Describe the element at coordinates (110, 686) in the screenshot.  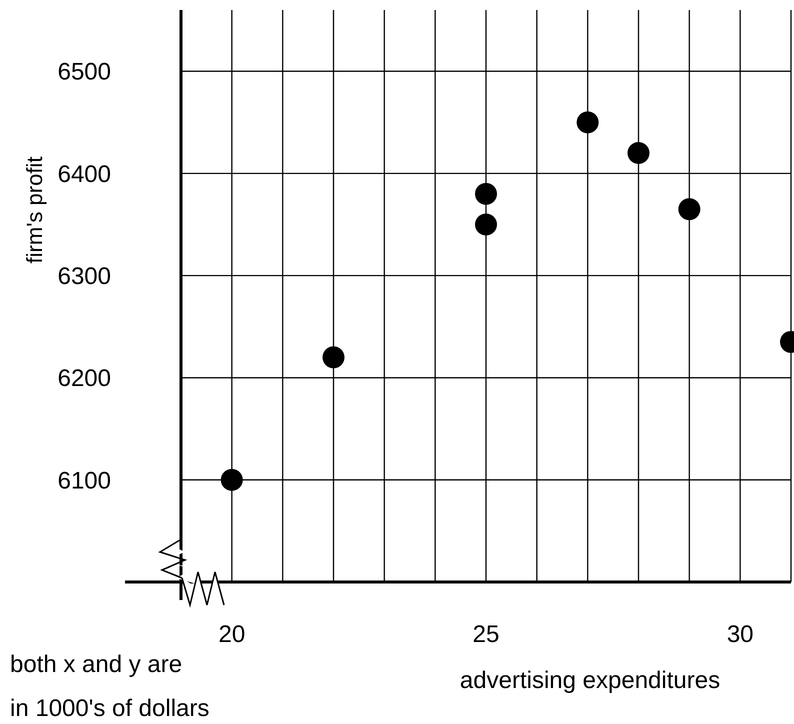
I see `text: both x and y are in 1000's of dollars` at that location.